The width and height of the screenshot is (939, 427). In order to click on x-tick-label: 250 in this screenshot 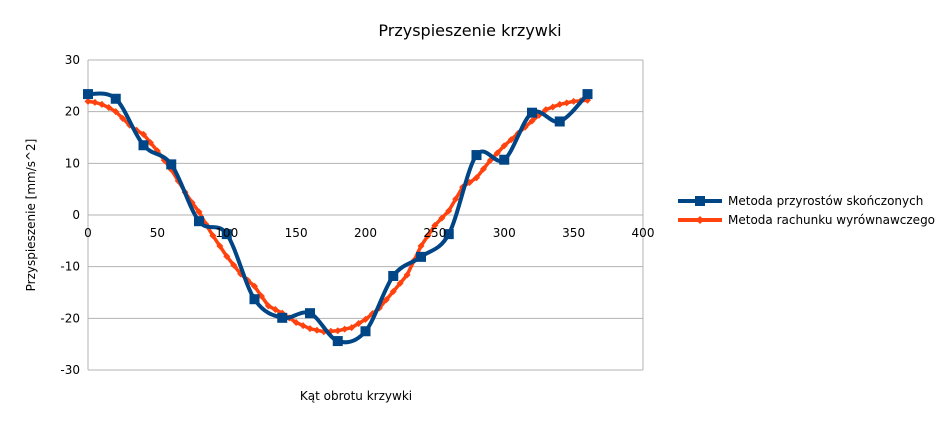, I will do `click(434, 233)`.